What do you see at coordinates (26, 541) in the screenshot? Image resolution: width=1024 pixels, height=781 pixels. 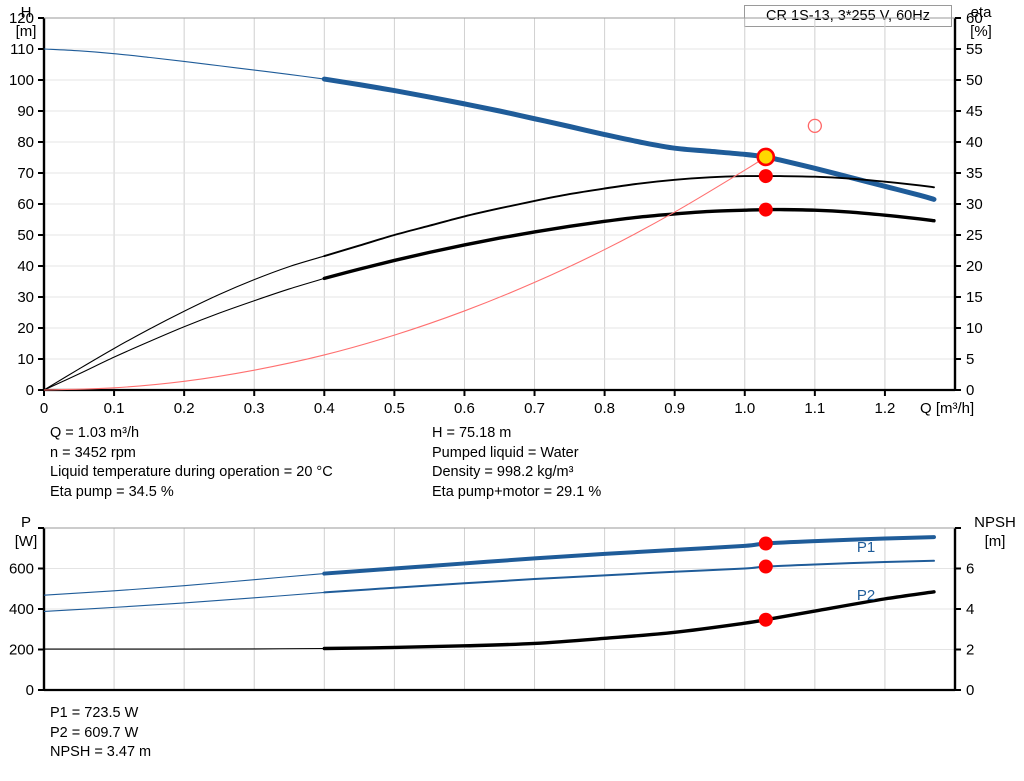 I see `y-axis-unit-left-lower: [W]` at bounding box center [26, 541].